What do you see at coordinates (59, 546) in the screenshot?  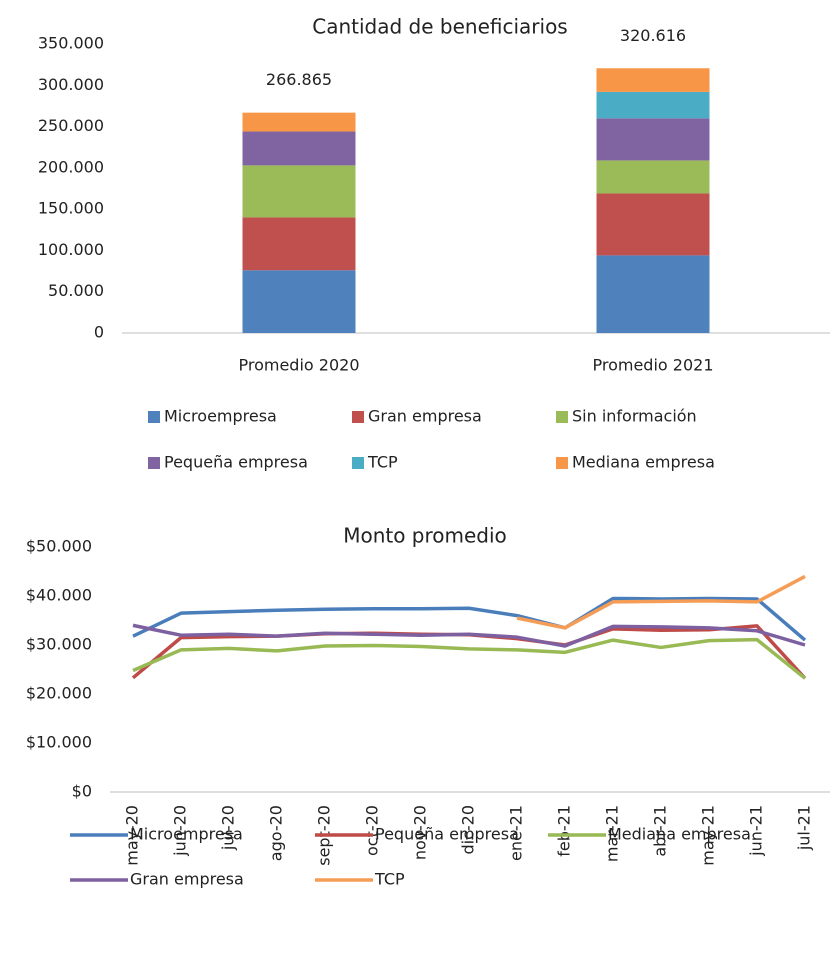 I see `y-tick-label: $50.000` at bounding box center [59, 546].